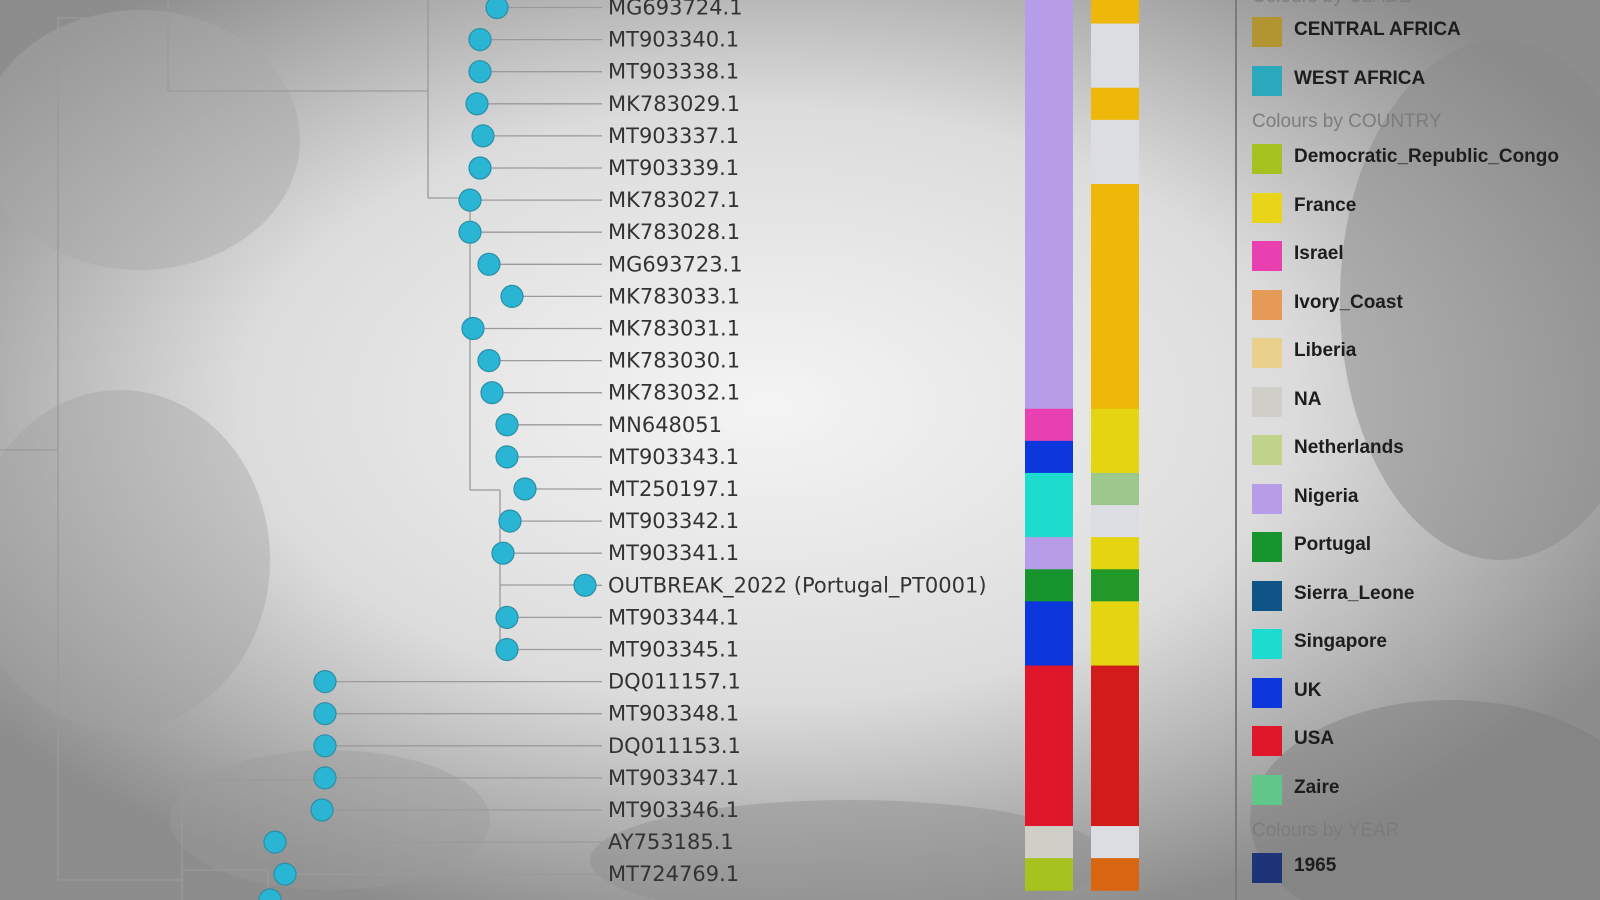  I want to click on tip-label: MK783030.1, so click(674, 361).